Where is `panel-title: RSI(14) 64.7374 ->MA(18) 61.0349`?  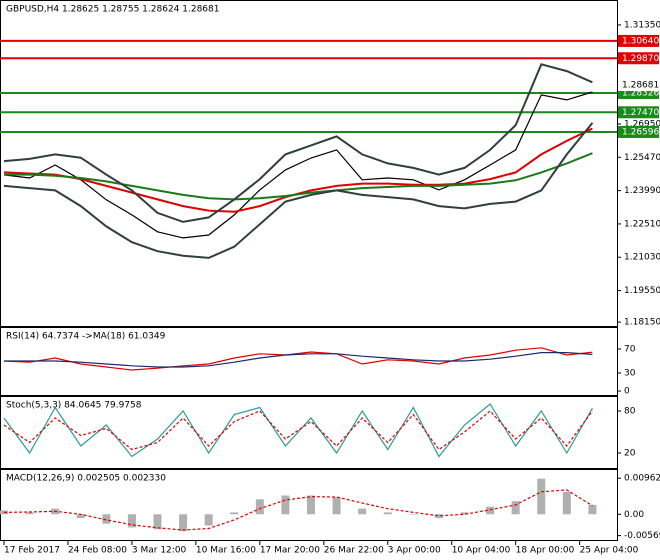
panel-title: RSI(14) 64.7374 ->MA(18) 61.0349 is located at coordinates (86, 337).